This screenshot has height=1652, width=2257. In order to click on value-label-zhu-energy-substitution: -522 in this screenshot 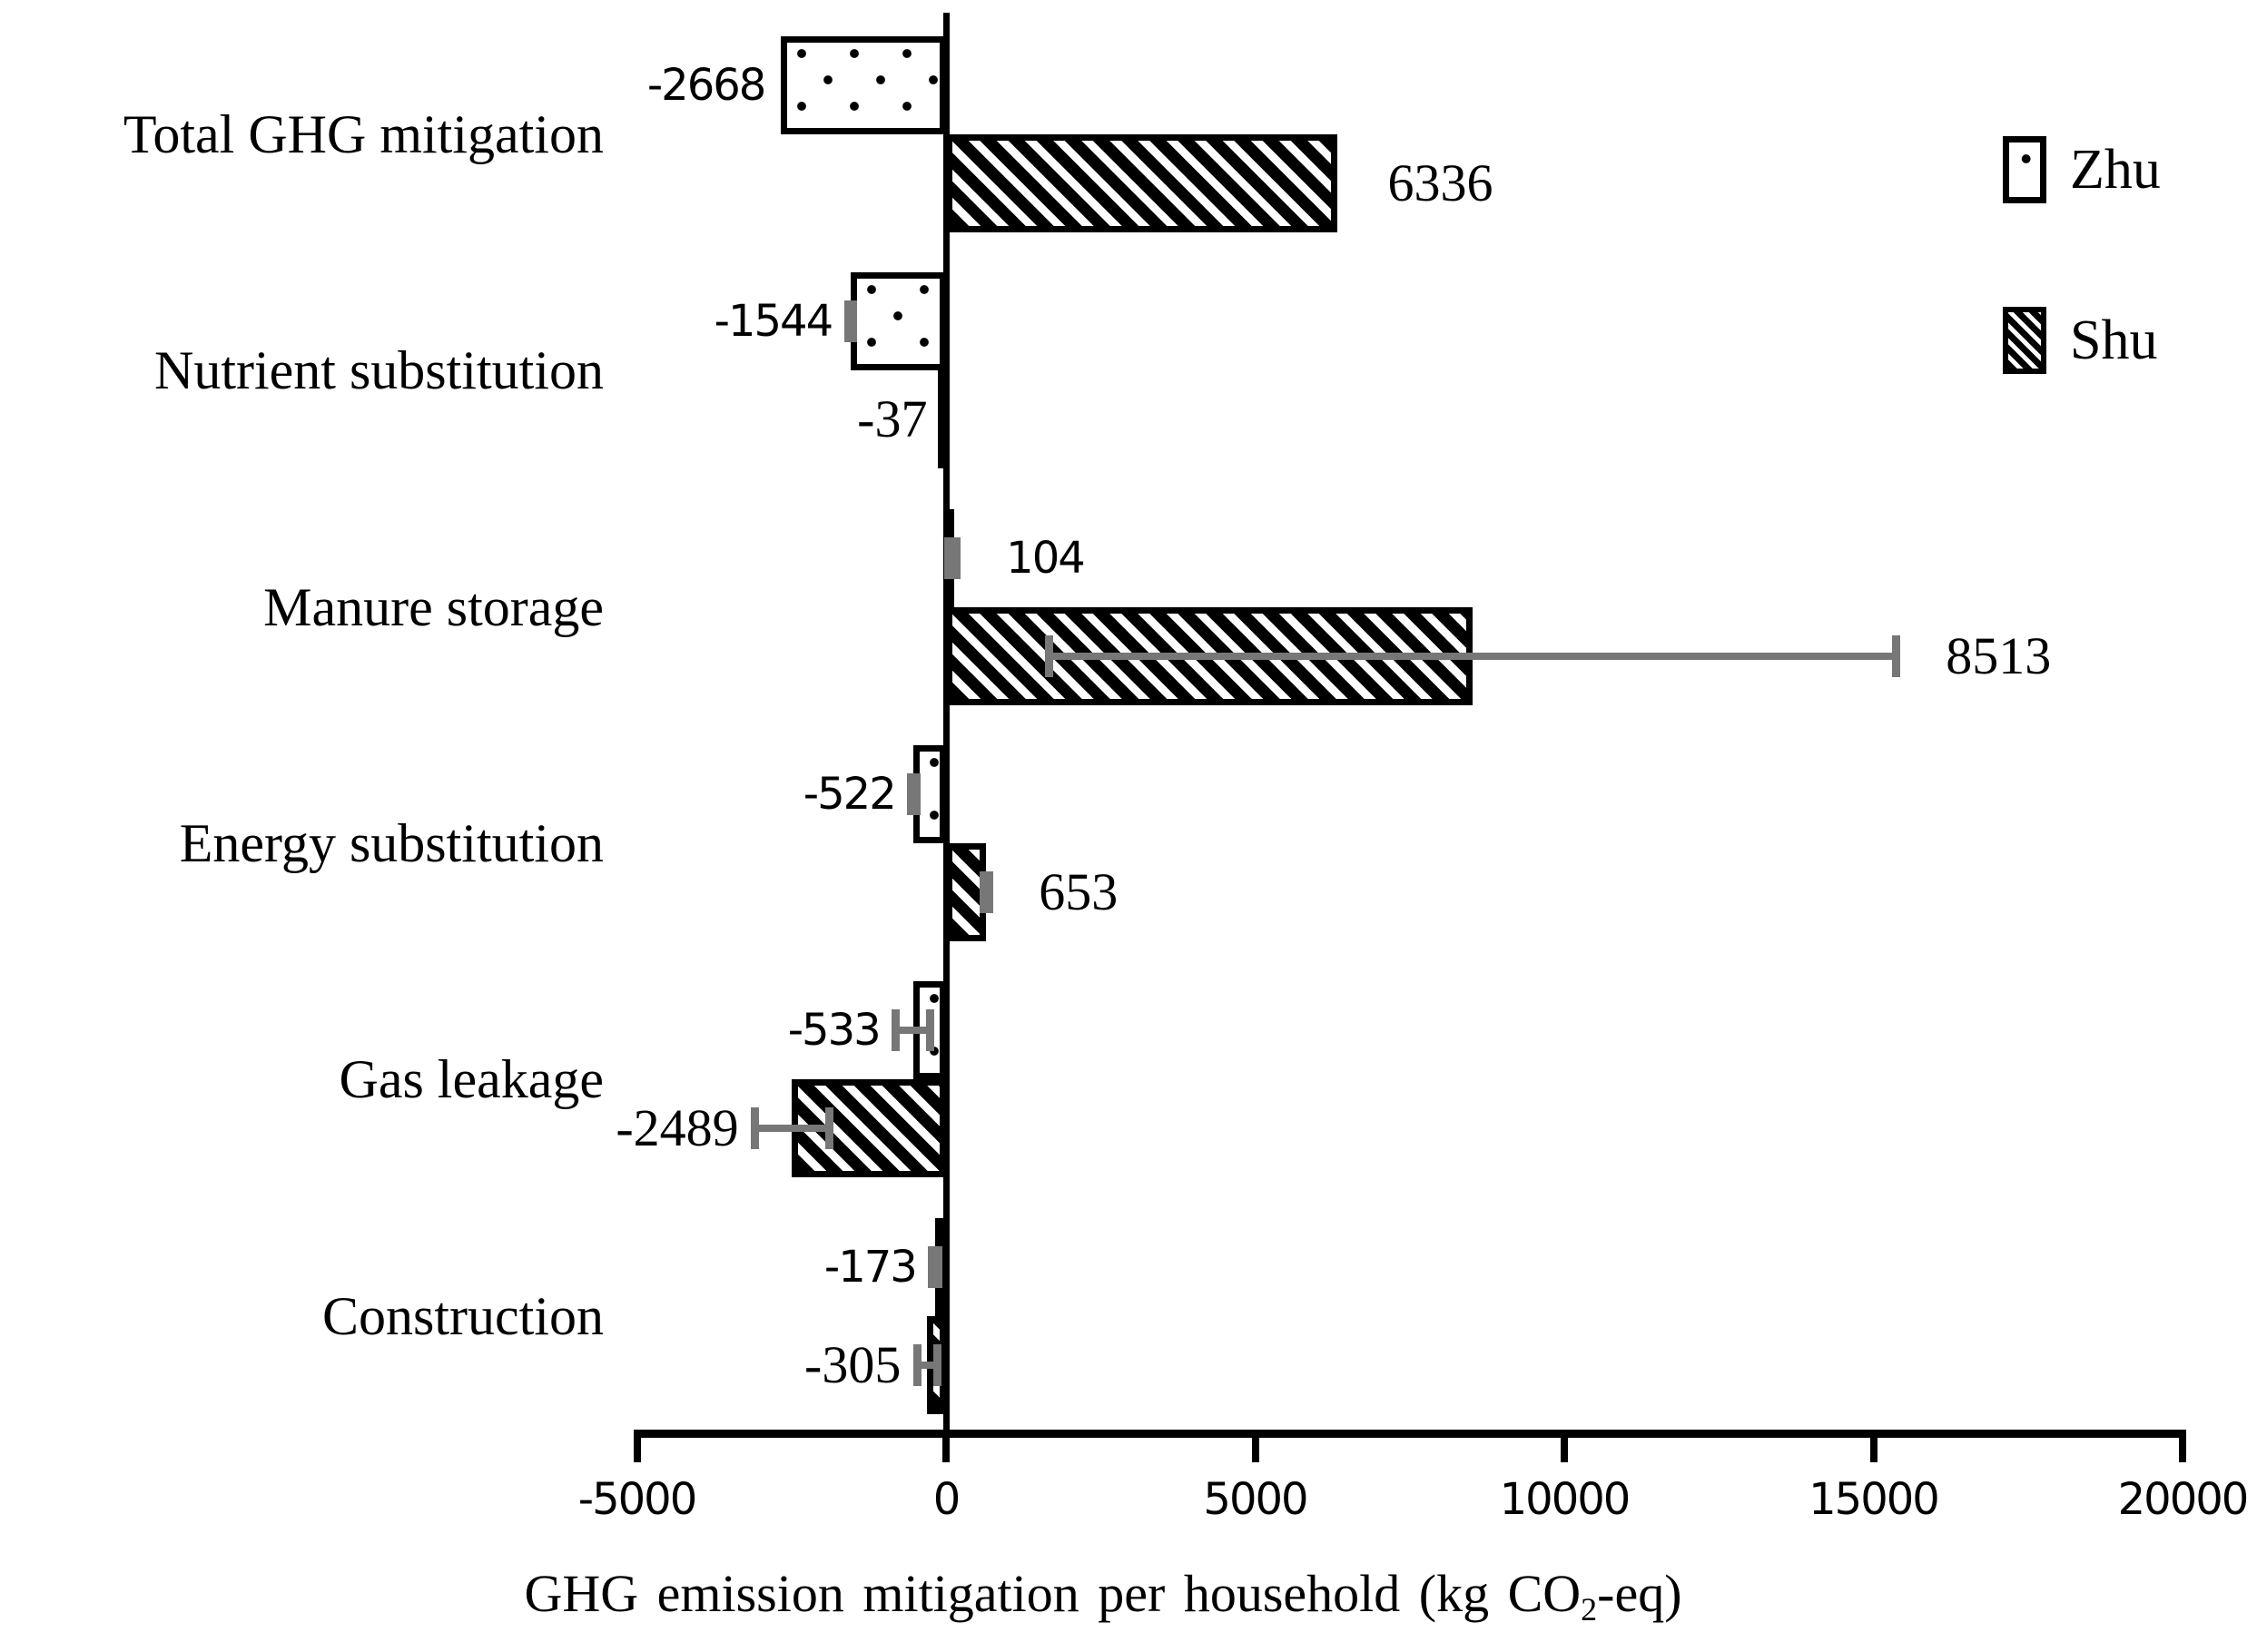, I will do `click(850, 794)`.